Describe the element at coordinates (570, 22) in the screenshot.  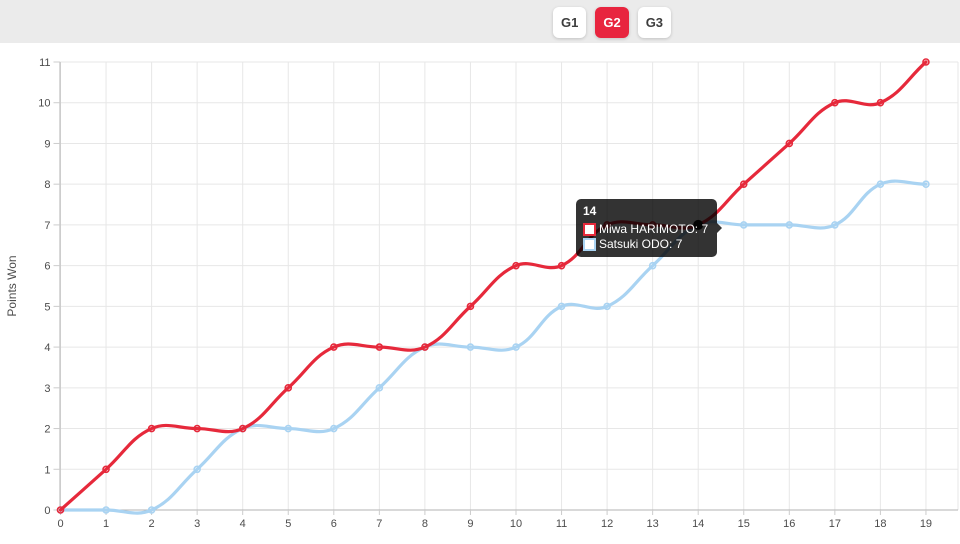
I see `tab-g1: G1` at that location.